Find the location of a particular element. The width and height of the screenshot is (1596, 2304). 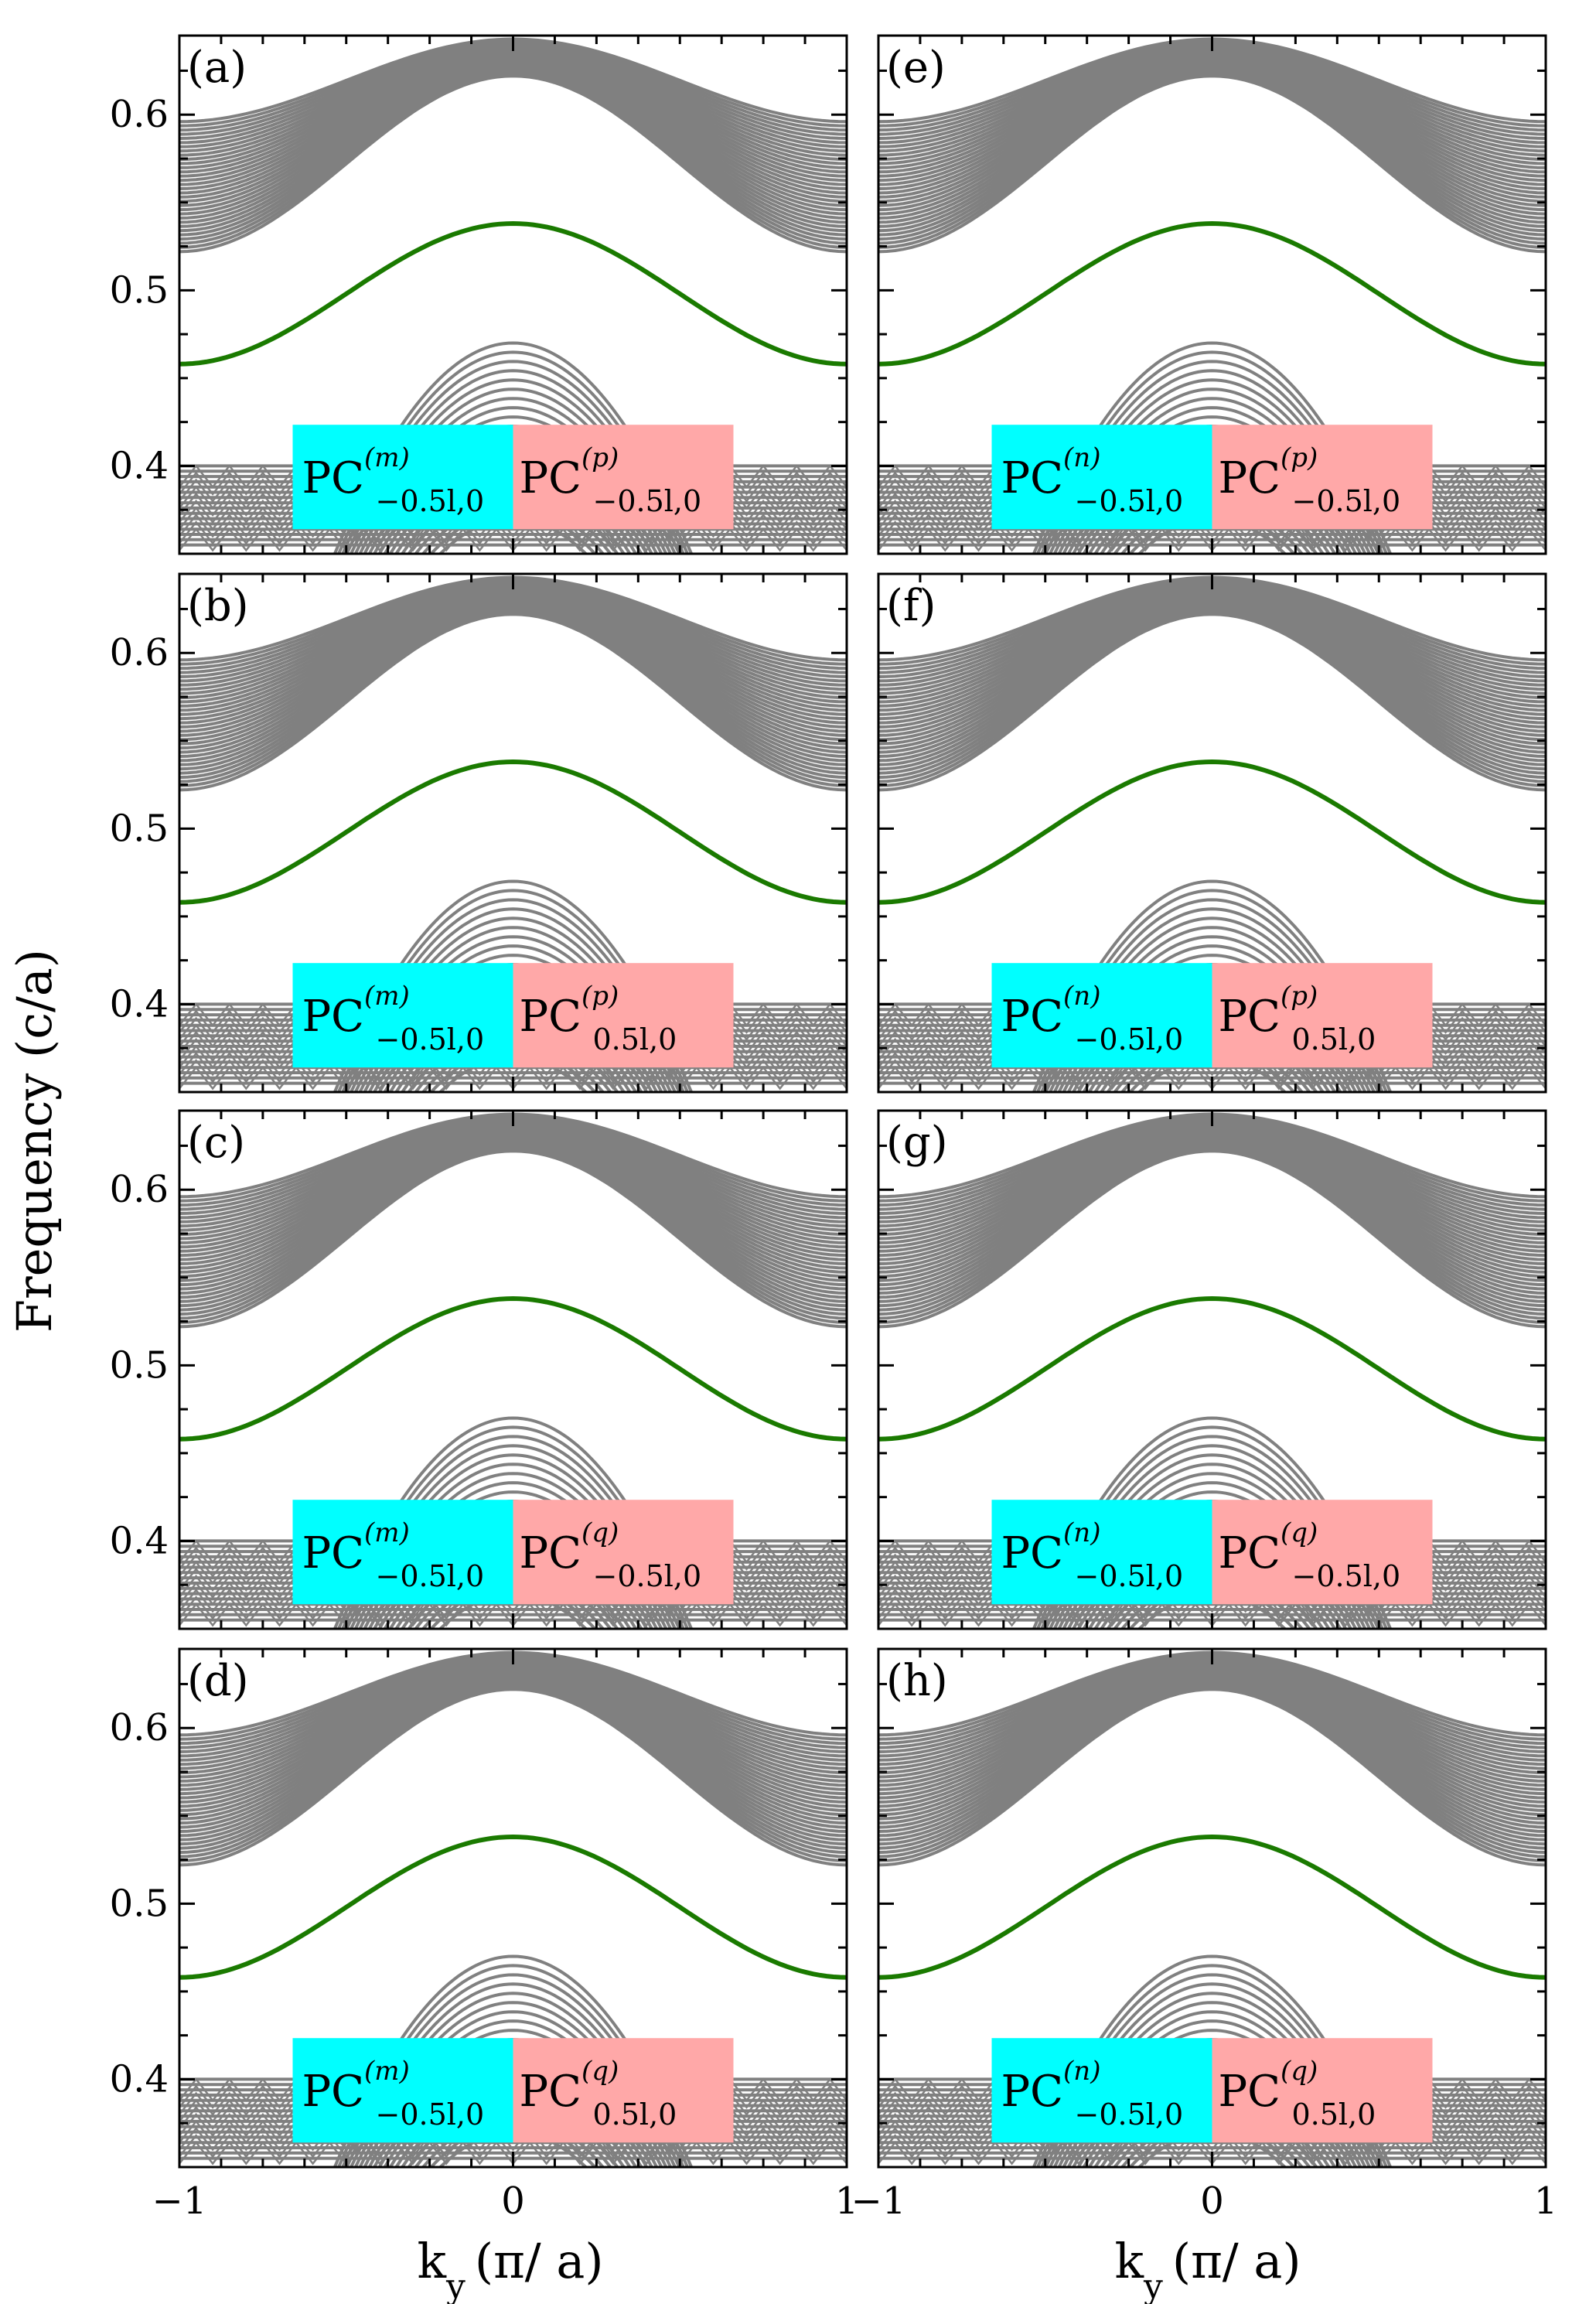

panel-c: PC(m)−0.5l,0 PC(q)−0.5l,00.40.50.6(c) is located at coordinates (479, 1369).